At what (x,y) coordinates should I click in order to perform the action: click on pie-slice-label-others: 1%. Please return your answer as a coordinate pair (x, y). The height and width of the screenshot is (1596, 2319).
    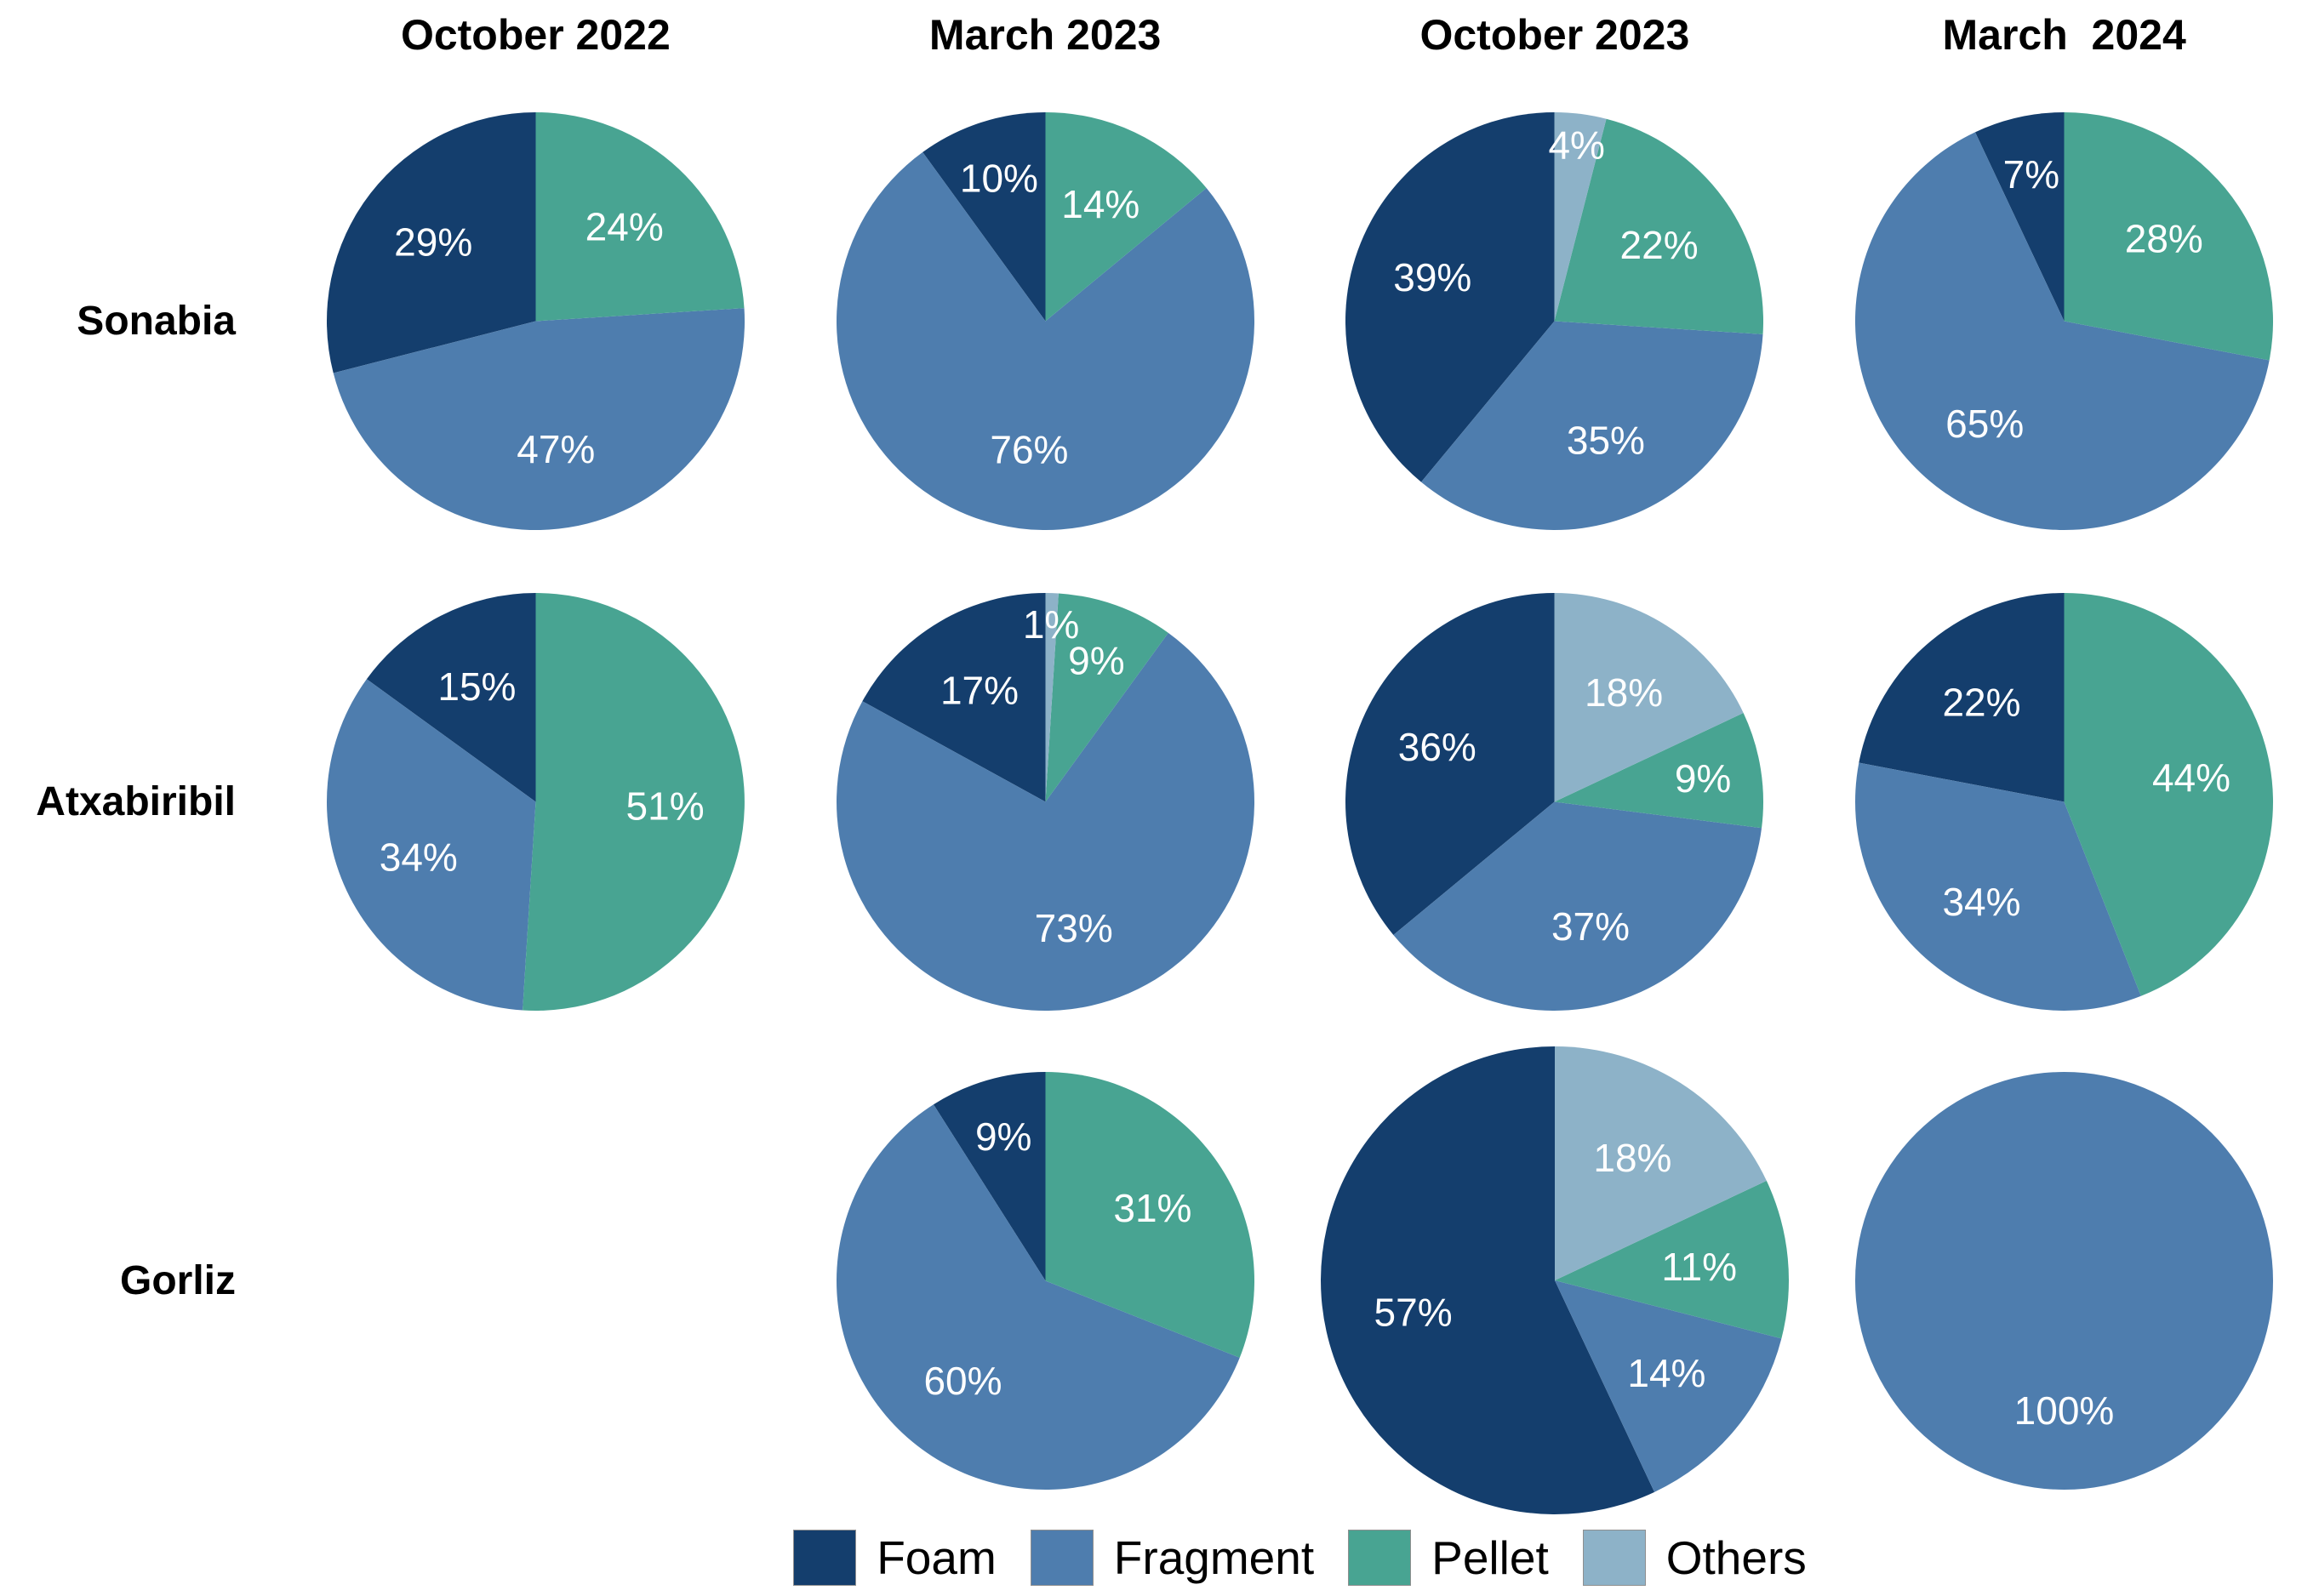
    Looking at the image, I should click on (1050, 624).